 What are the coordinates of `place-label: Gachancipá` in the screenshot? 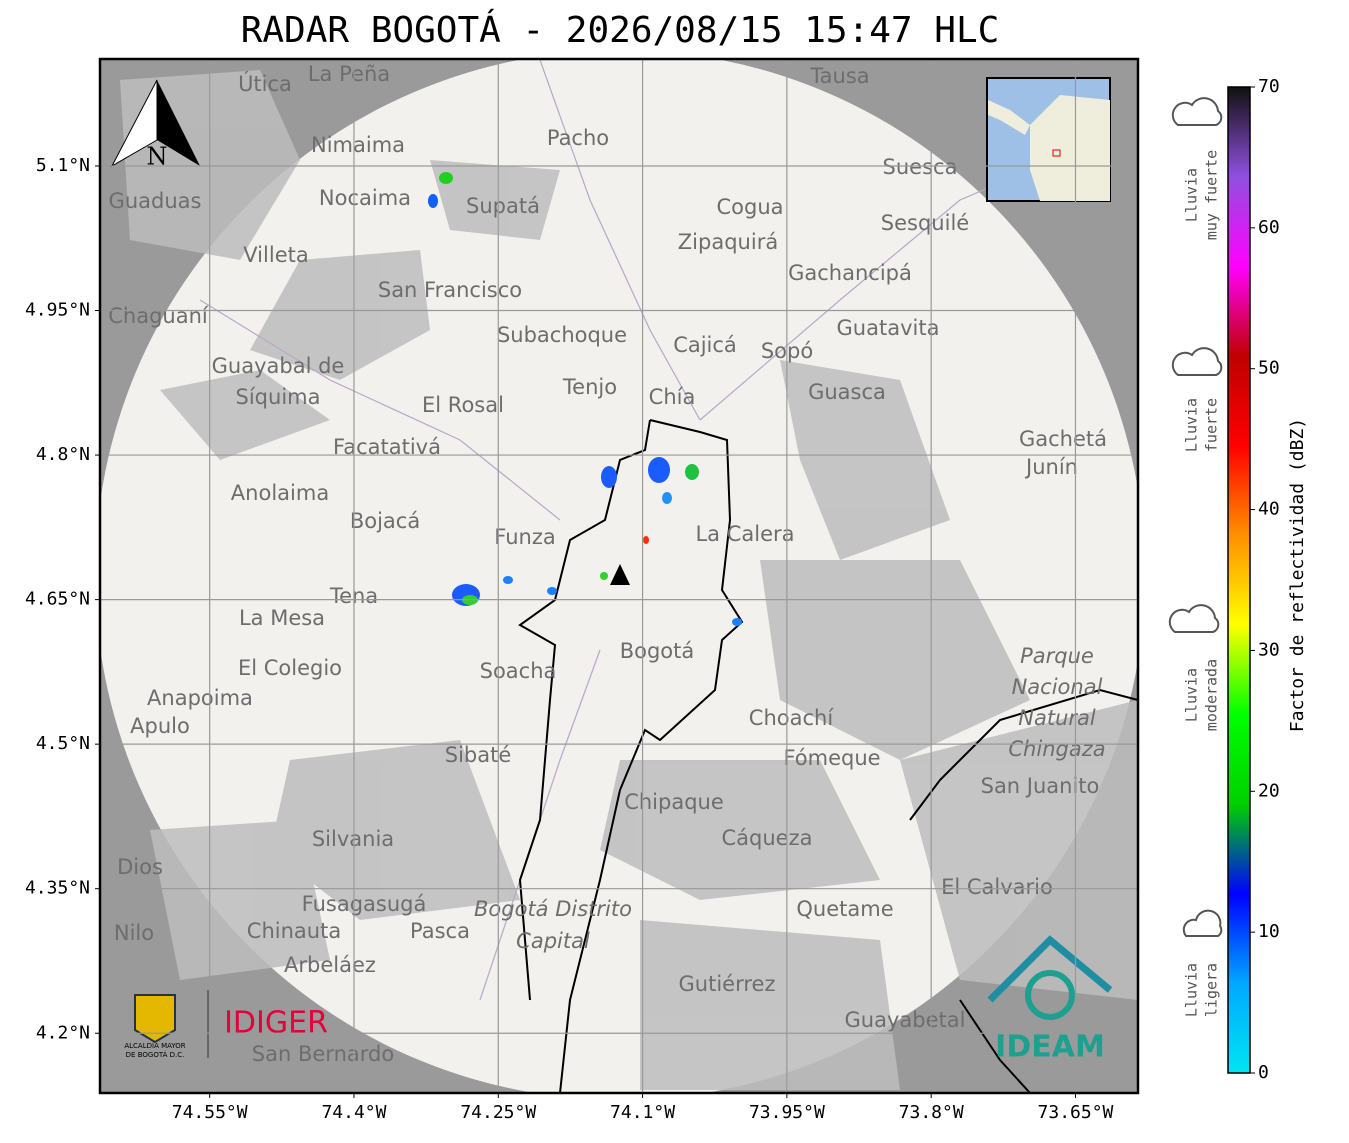 It's located at (850, 273).